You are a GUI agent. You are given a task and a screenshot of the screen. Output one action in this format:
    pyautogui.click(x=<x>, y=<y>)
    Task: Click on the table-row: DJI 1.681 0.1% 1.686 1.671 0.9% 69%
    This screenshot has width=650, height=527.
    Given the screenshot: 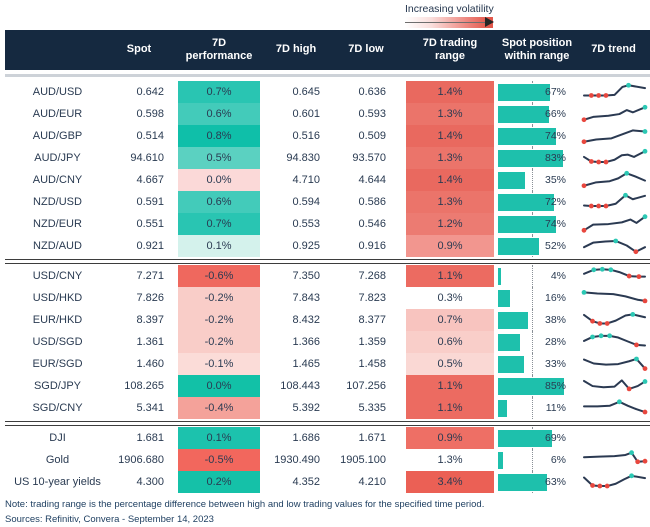 What is the action you would take?
    pyautogui.click(x=327, y=438)
    